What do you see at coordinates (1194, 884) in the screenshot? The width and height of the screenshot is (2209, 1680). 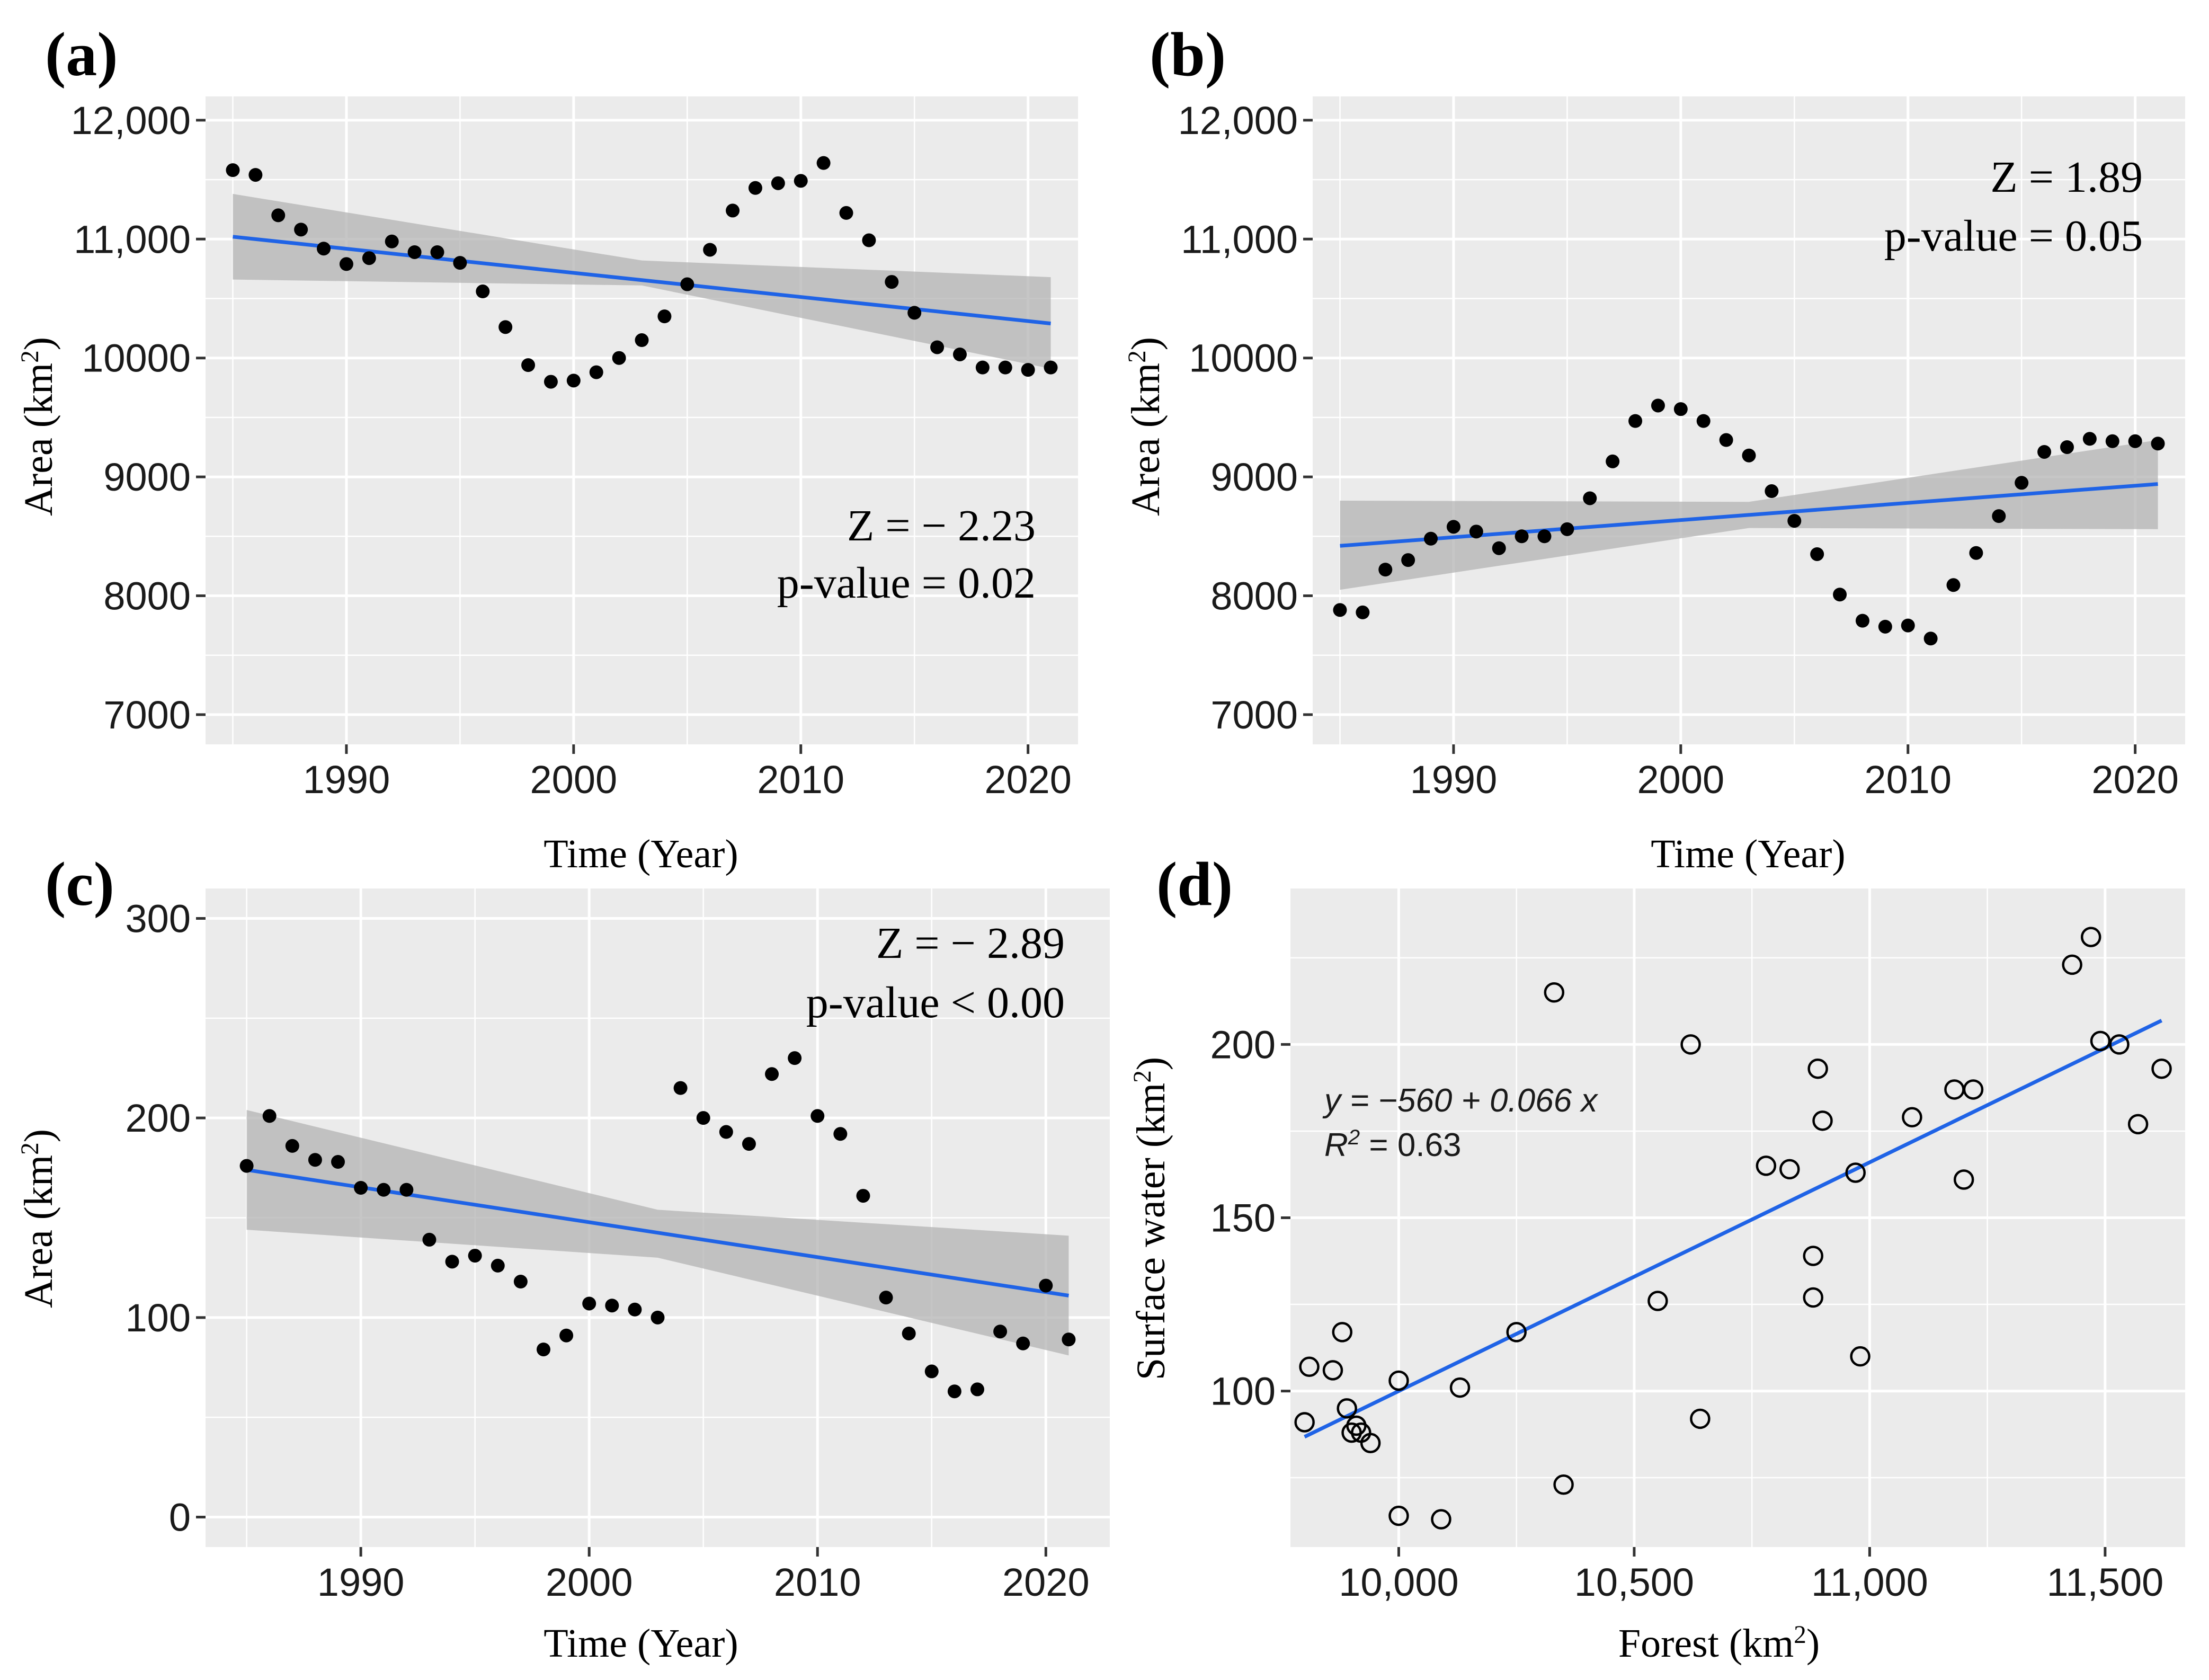 I see `panel-tag-d: (d)` at bounding box center [1194, 884].